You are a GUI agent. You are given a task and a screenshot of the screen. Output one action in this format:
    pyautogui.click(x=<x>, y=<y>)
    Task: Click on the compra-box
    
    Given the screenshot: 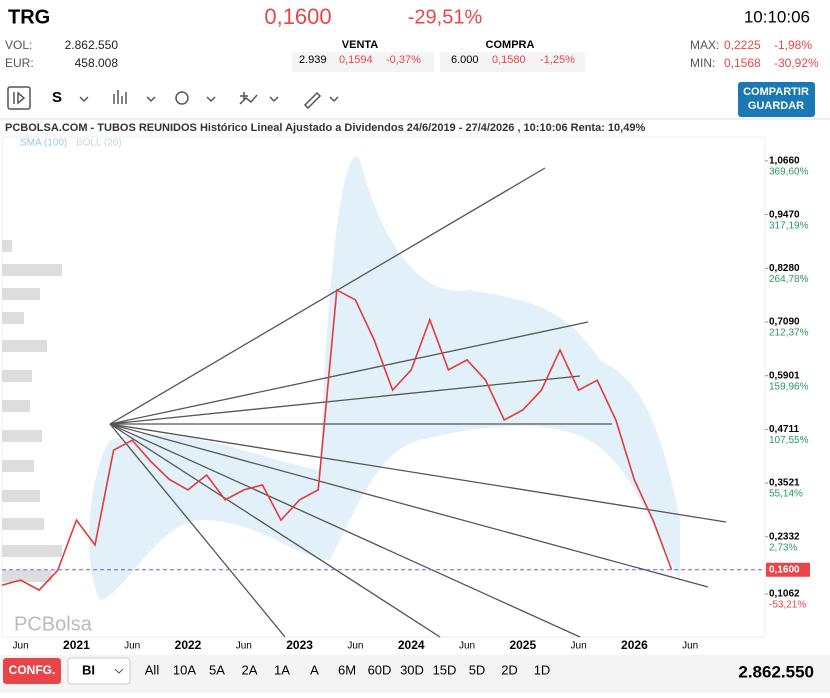 What is the action you would take?
    pyautogui.click(x=512, y=62)
    